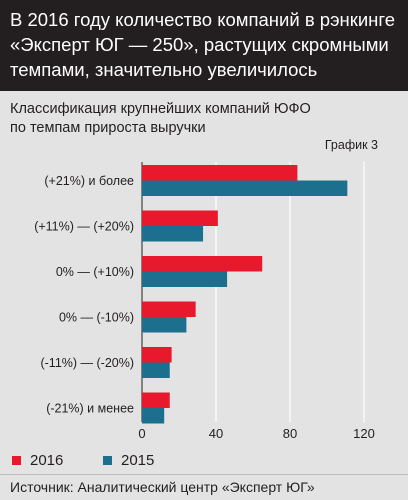 Image resolution: width=408 pixels, height=500 pixels. I want to click on tick-label-120: 120, so click(364, 433).